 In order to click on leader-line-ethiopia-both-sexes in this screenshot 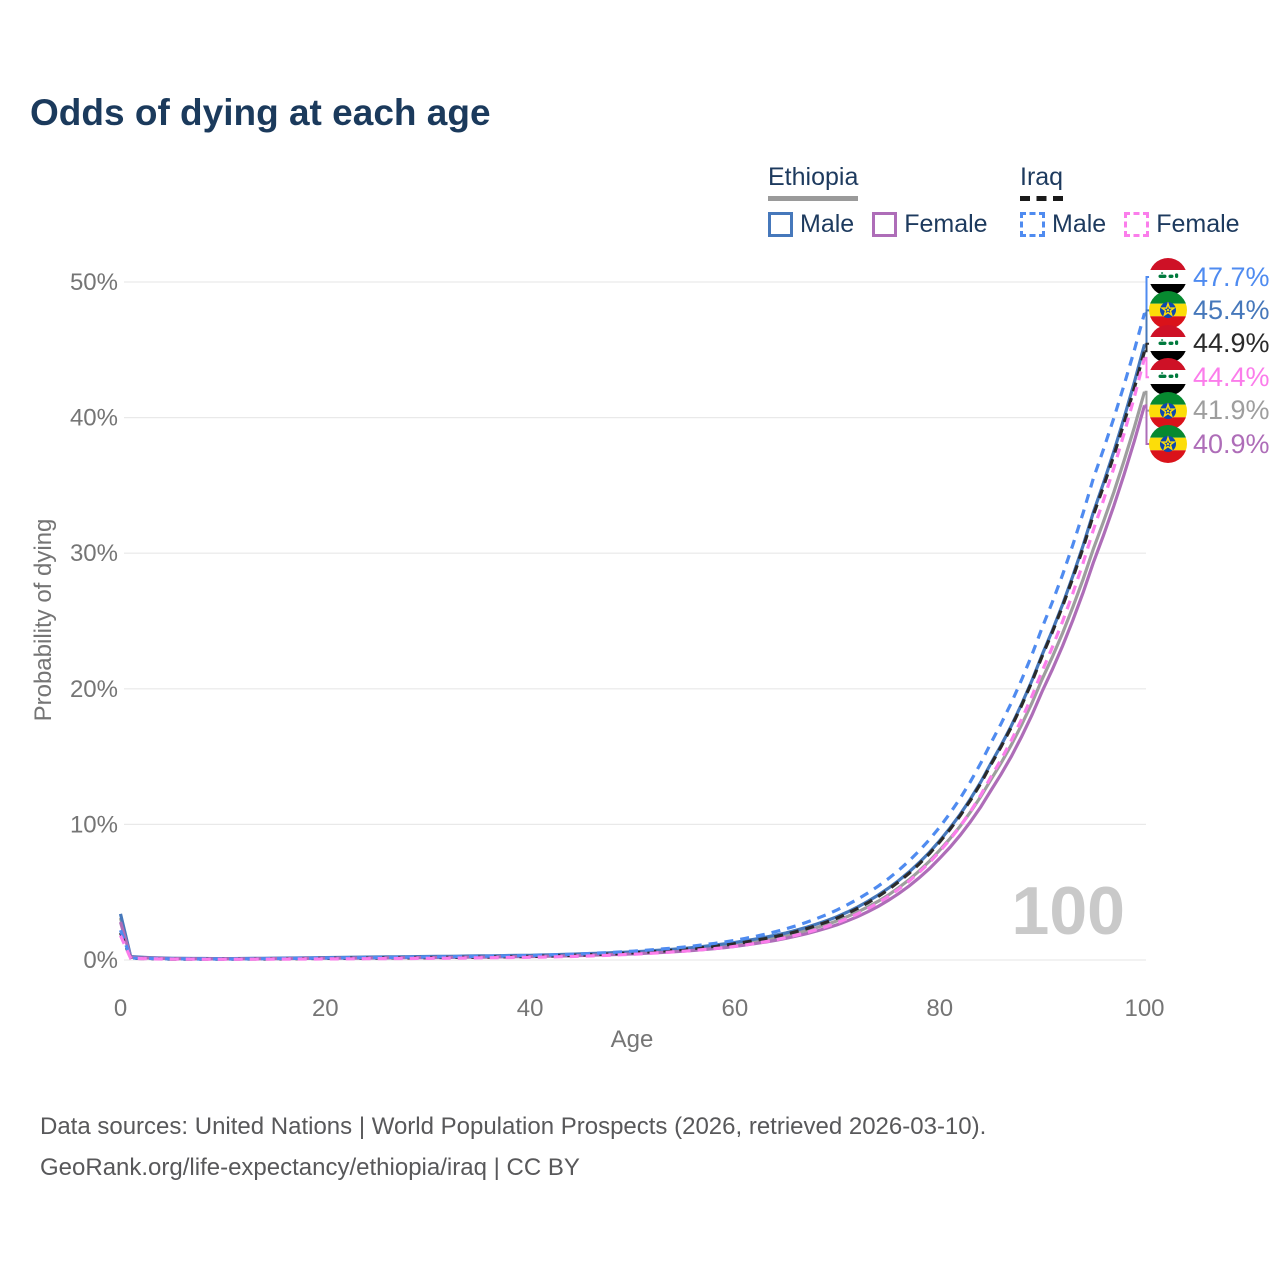, I will do `click(1147, 401)`.